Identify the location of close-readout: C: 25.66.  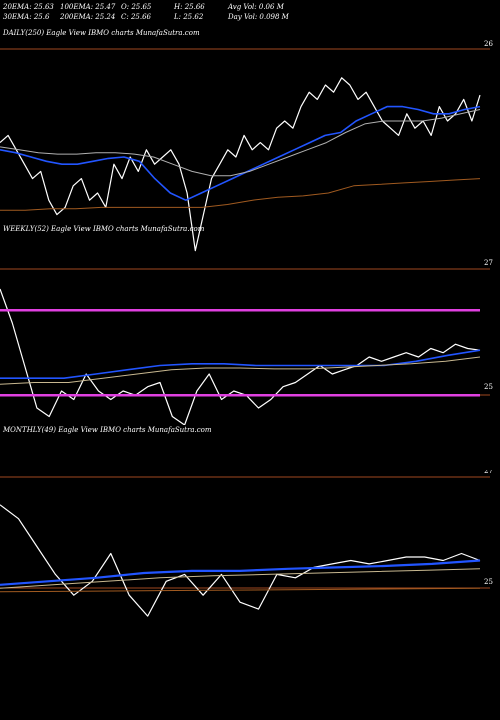
(136, 17).